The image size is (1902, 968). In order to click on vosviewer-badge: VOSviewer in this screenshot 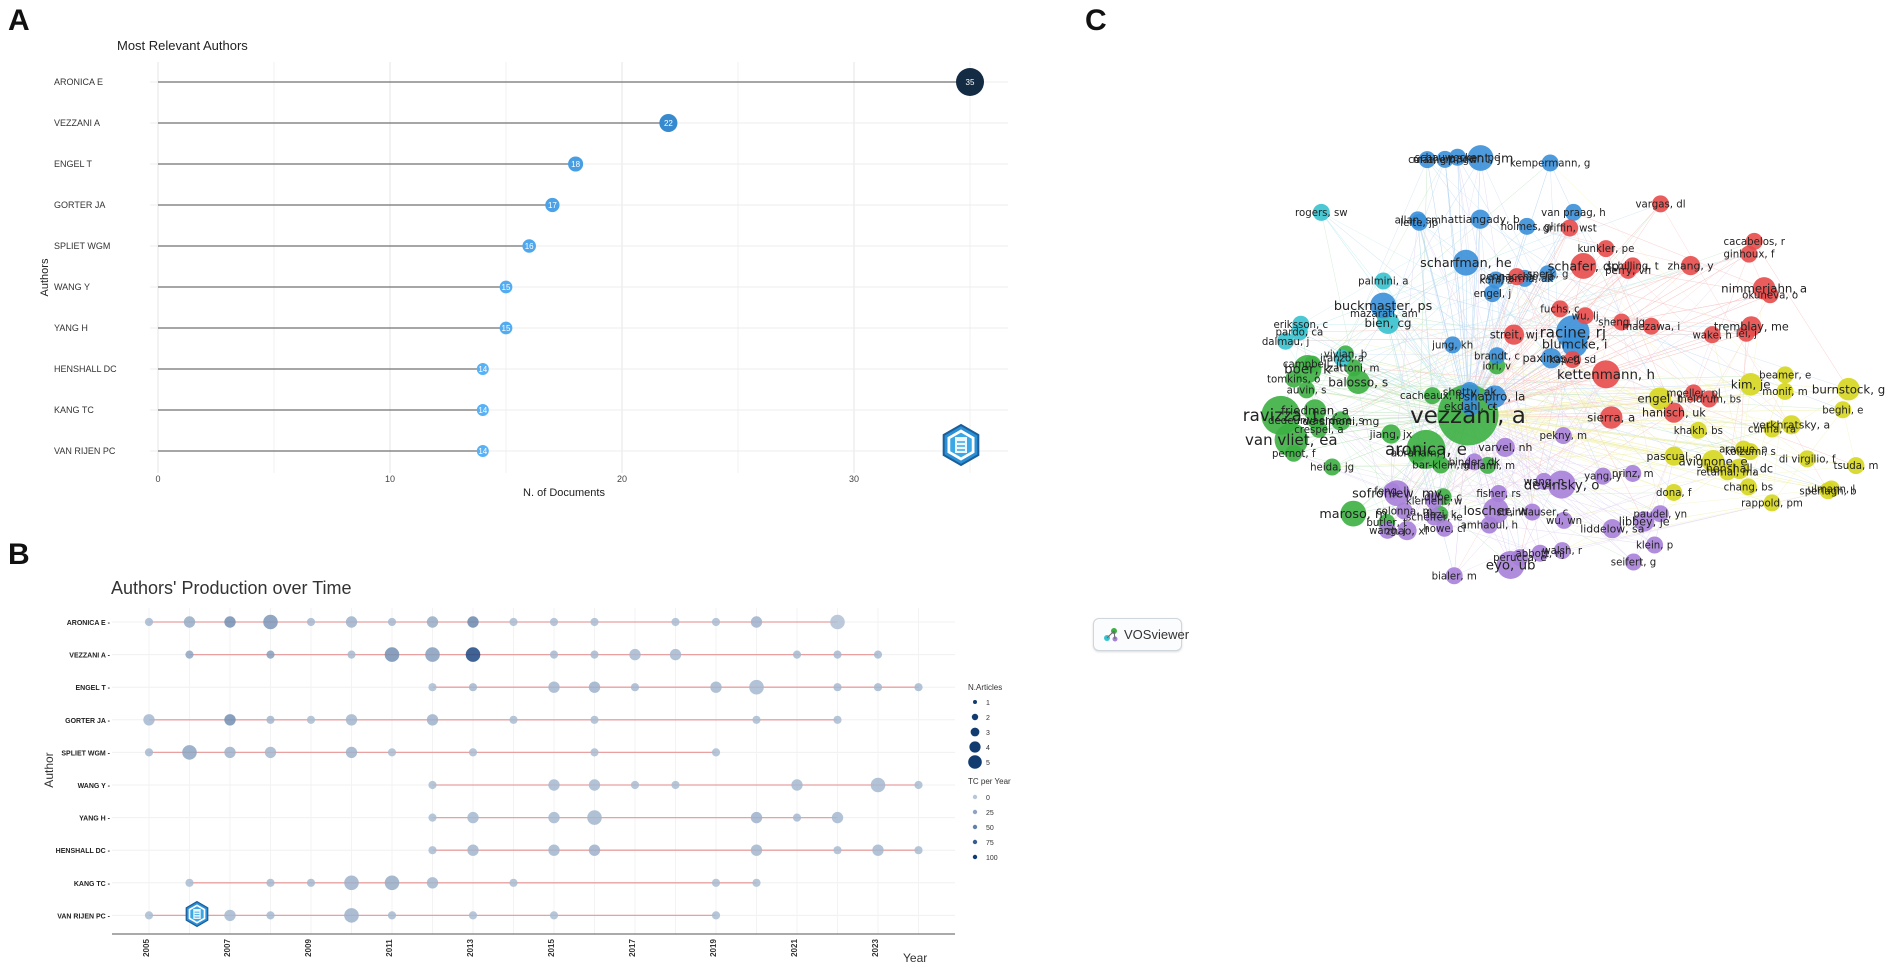, I will do `click(1141, 634)`.